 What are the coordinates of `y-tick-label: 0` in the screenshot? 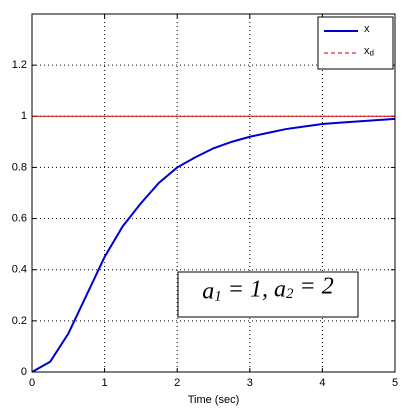 It's located at (24, 372).